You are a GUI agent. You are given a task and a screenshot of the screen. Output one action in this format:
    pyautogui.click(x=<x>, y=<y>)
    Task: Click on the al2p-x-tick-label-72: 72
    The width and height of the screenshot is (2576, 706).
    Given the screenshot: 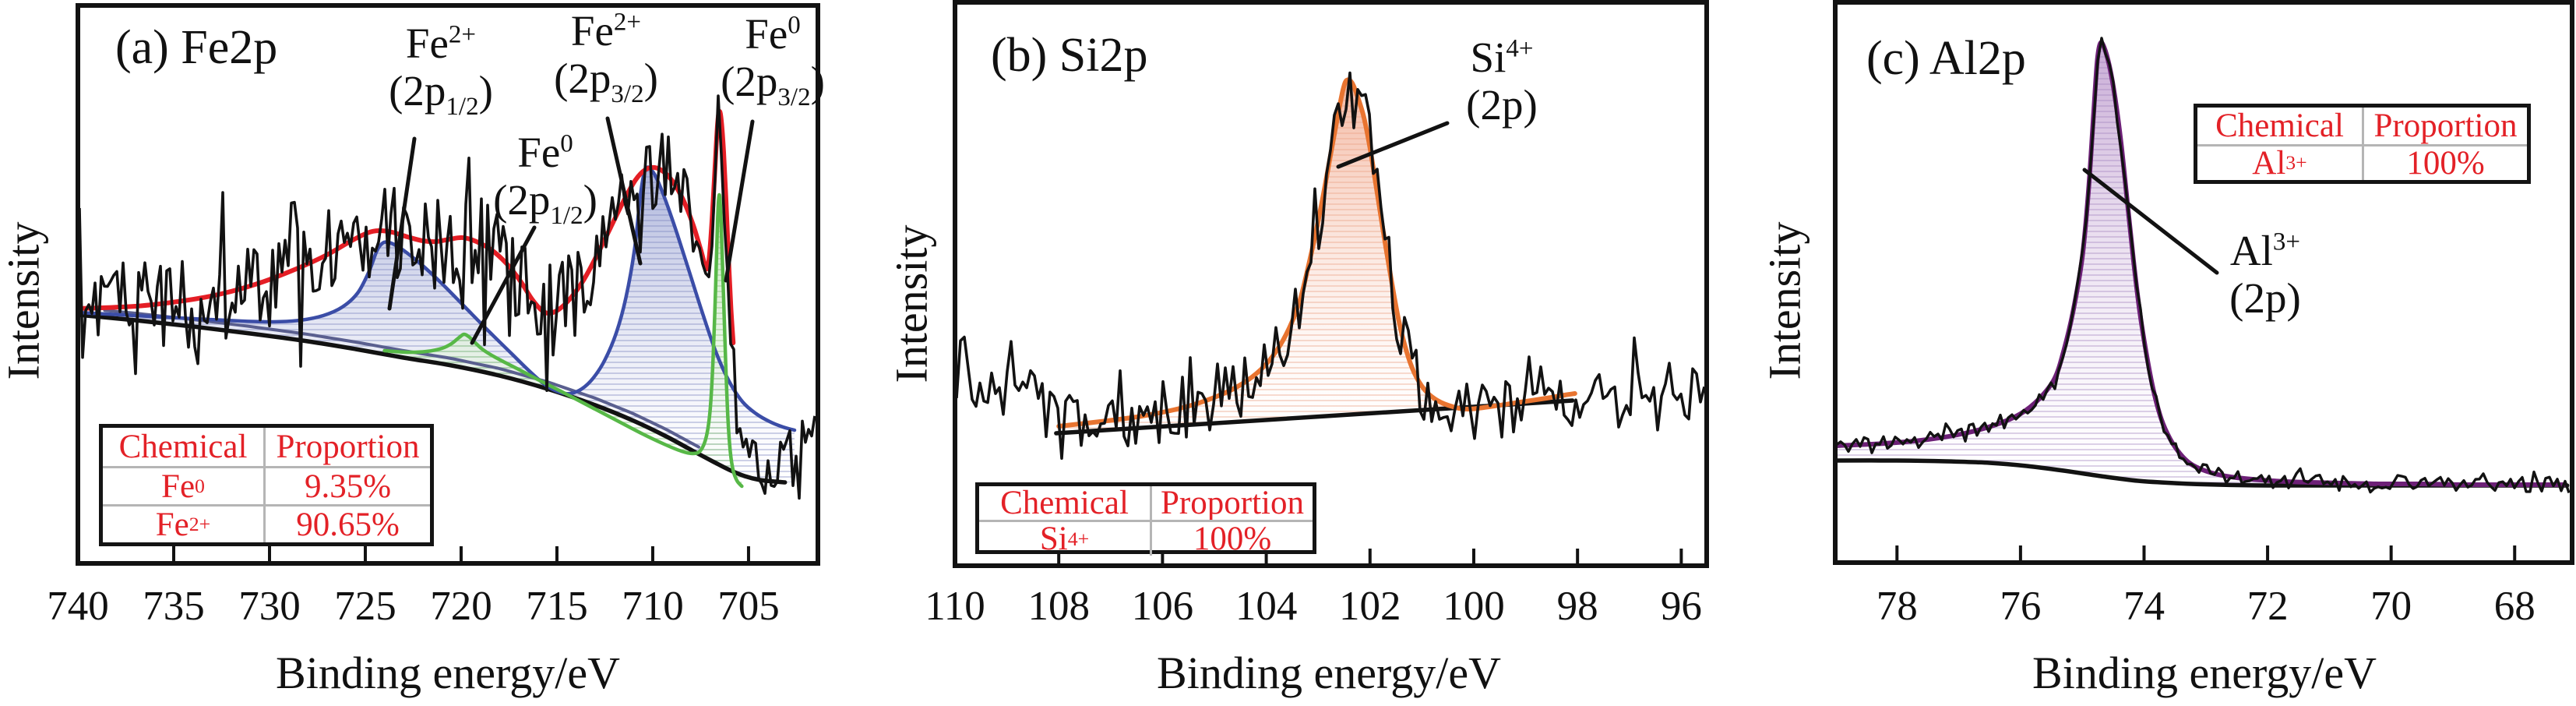 What is the action you would take?
    pyautogui.click(x=2268, y=606)
    